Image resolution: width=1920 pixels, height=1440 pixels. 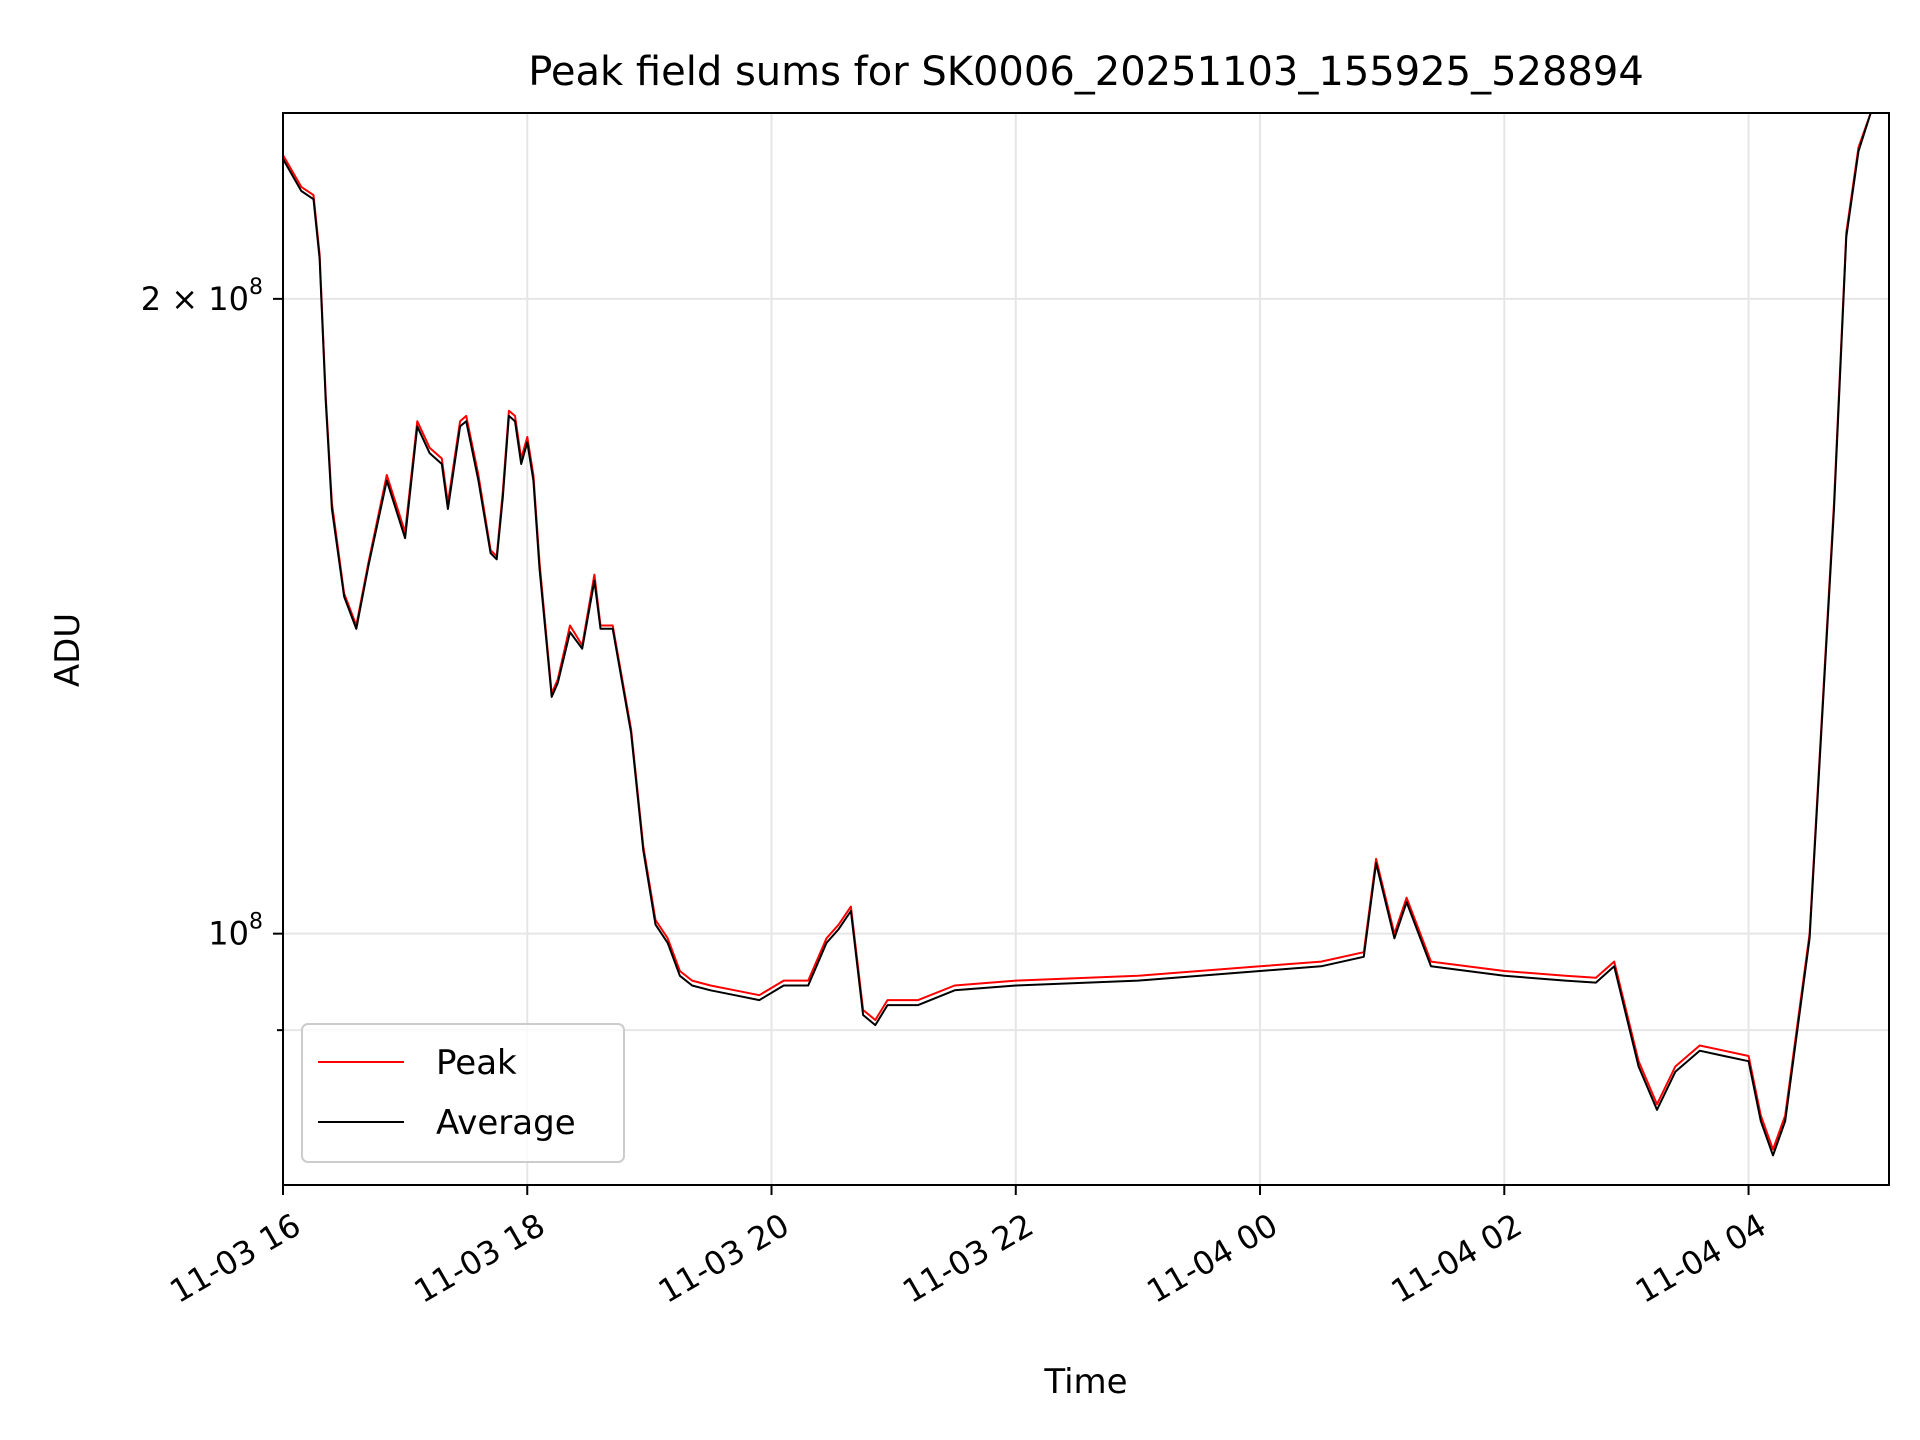 I want to click on x-tick-label: 11-04 02, so click(x=1457, y=1258).